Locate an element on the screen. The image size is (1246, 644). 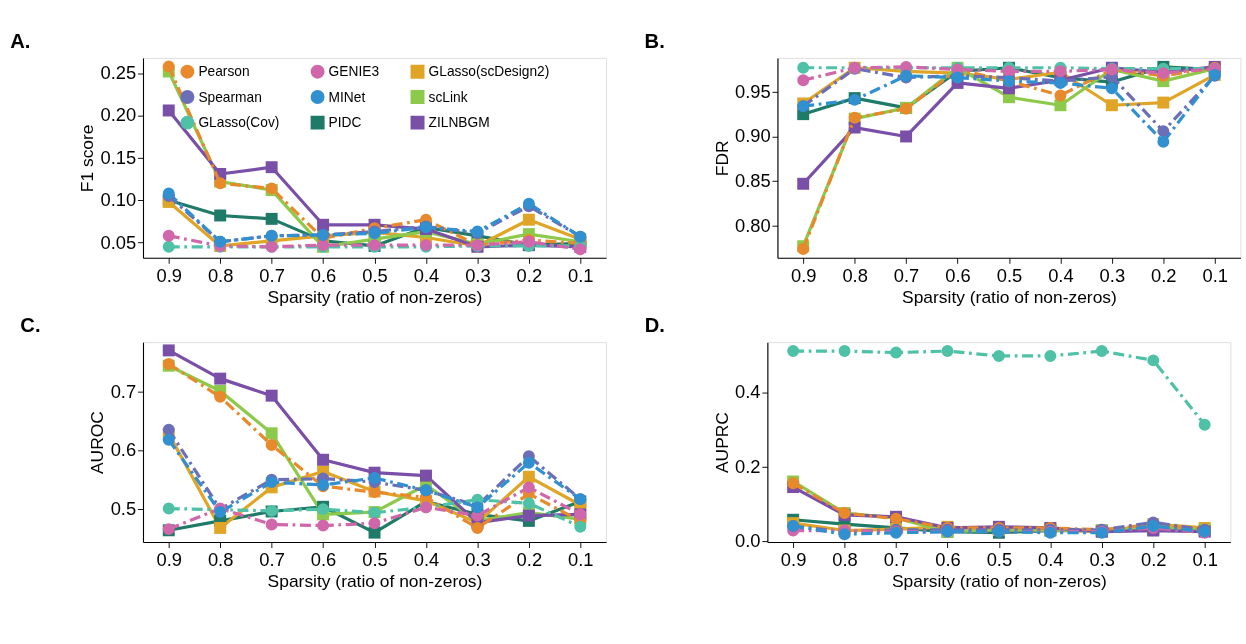
legend-label: GLasso(Cov) is located at coordinates (239, 123).